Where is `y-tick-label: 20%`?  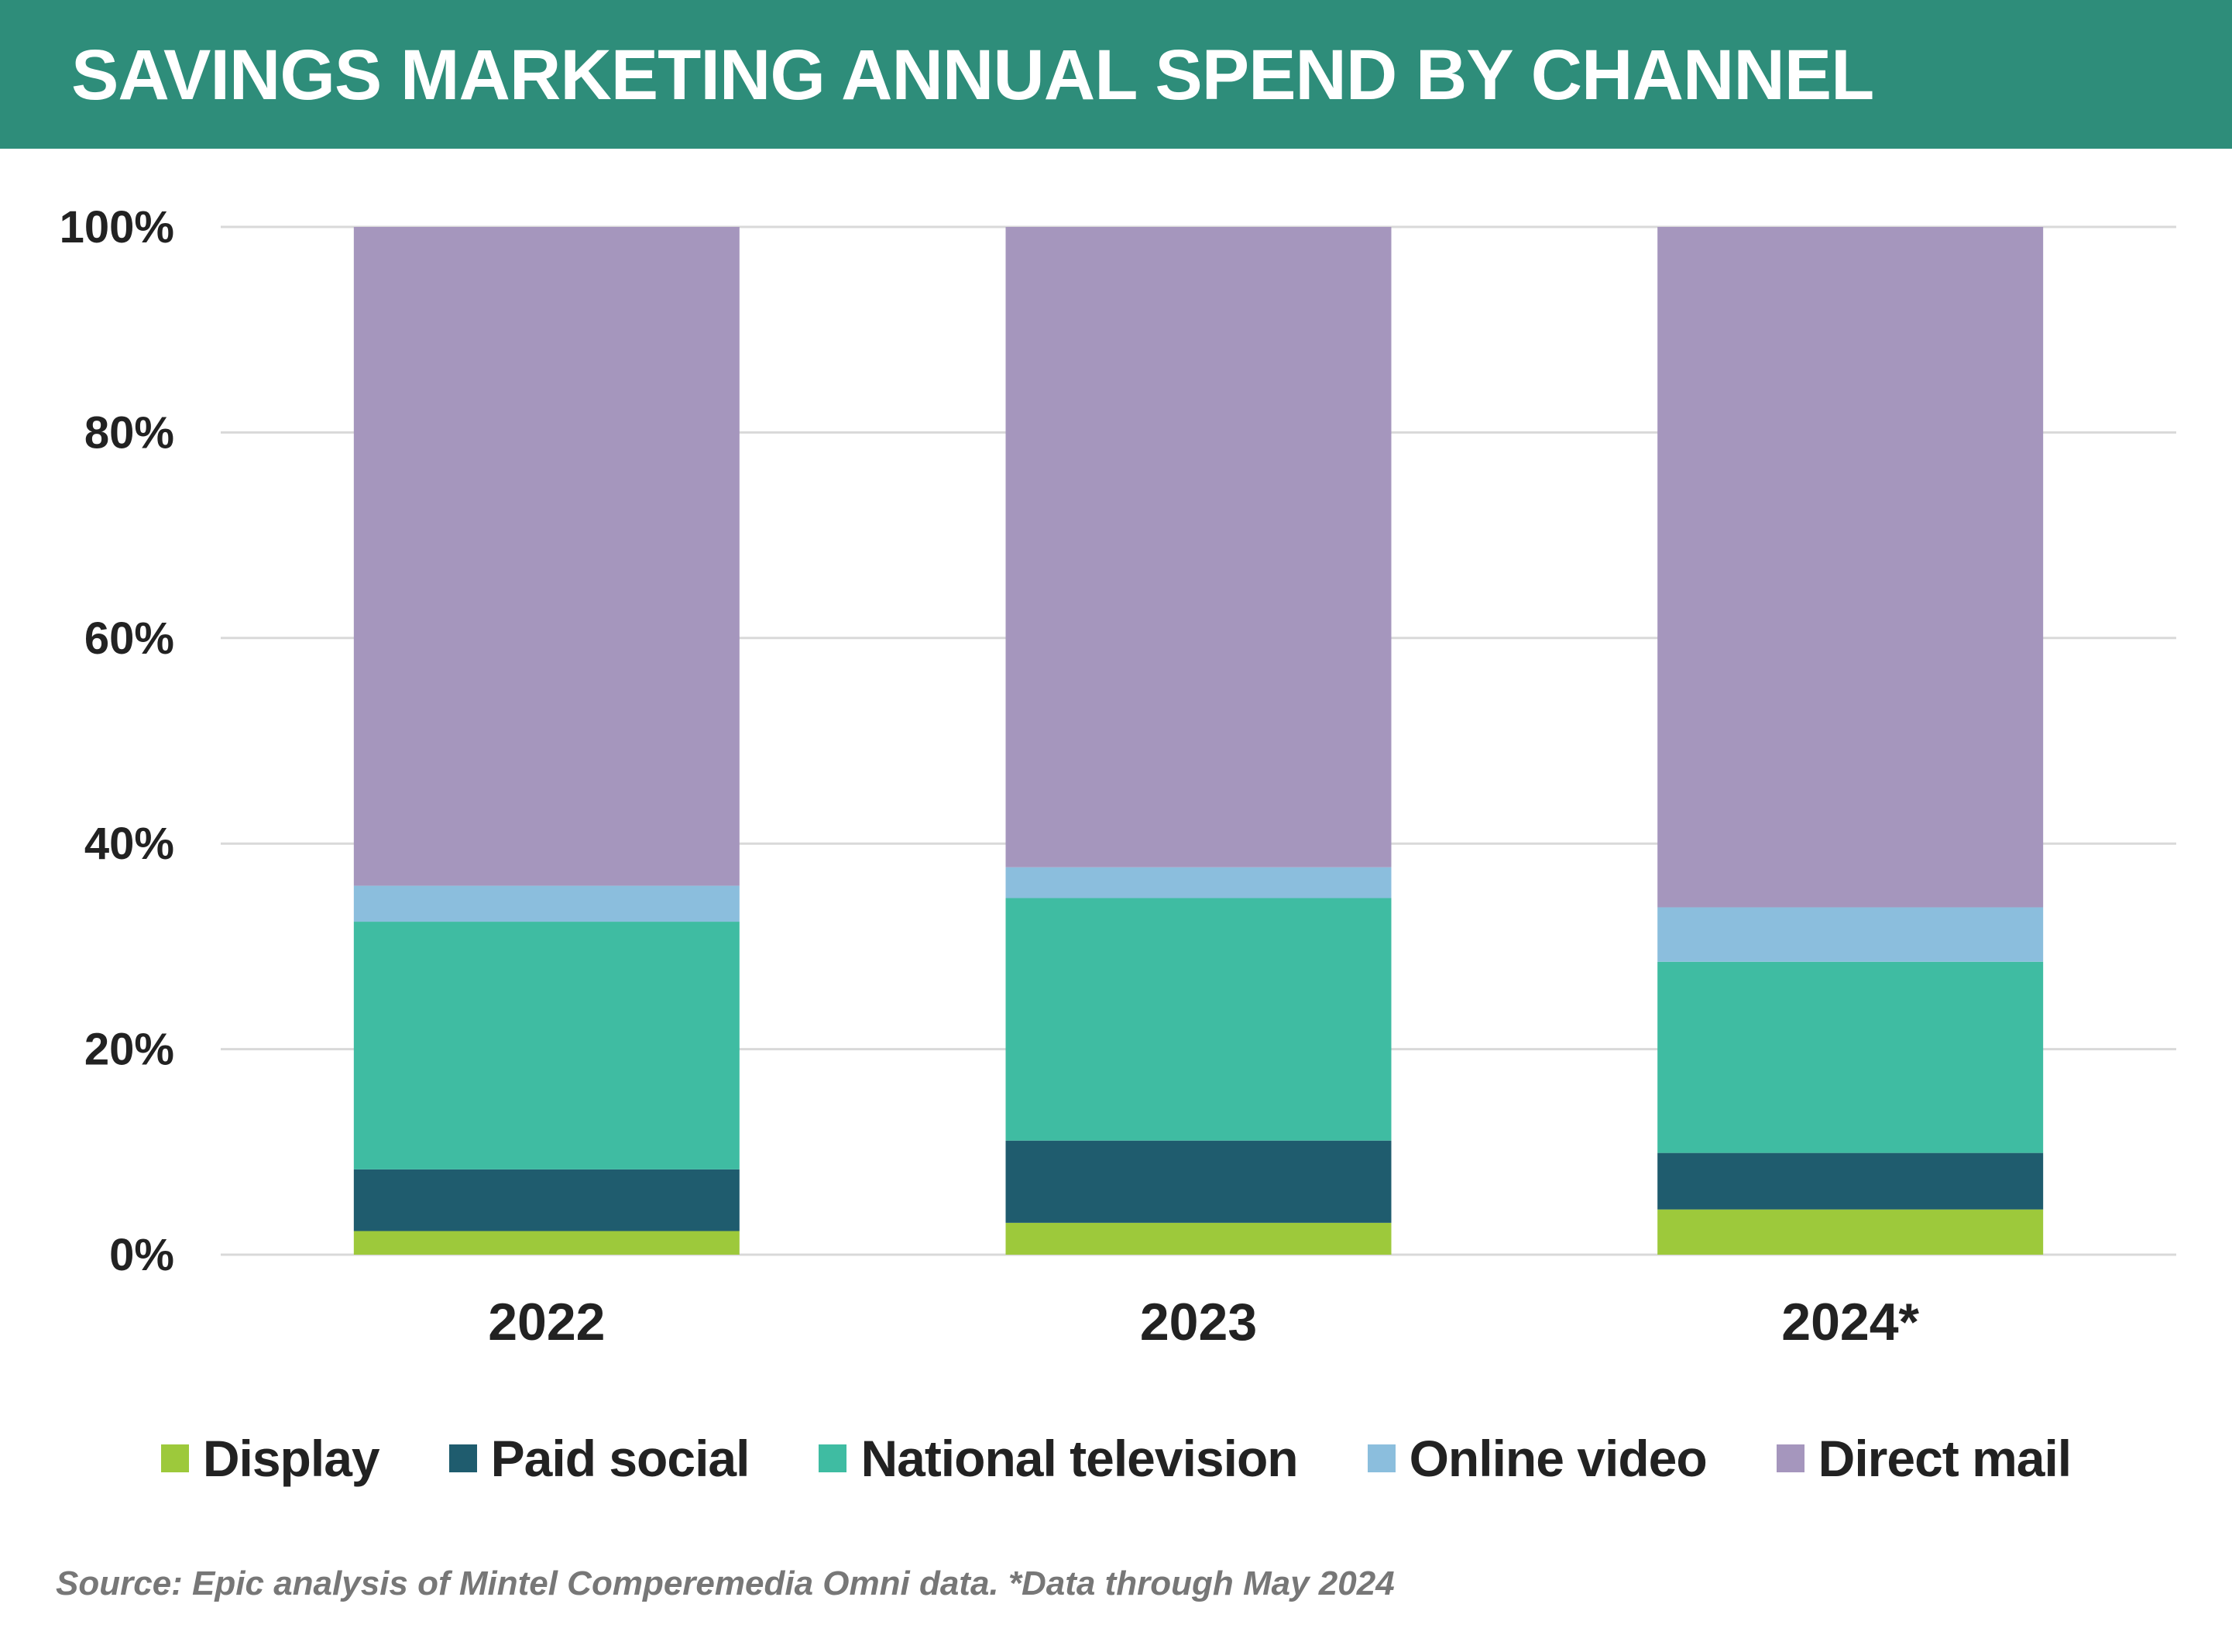 y-tick-label: 20% is located at coordinates (129, 1050).